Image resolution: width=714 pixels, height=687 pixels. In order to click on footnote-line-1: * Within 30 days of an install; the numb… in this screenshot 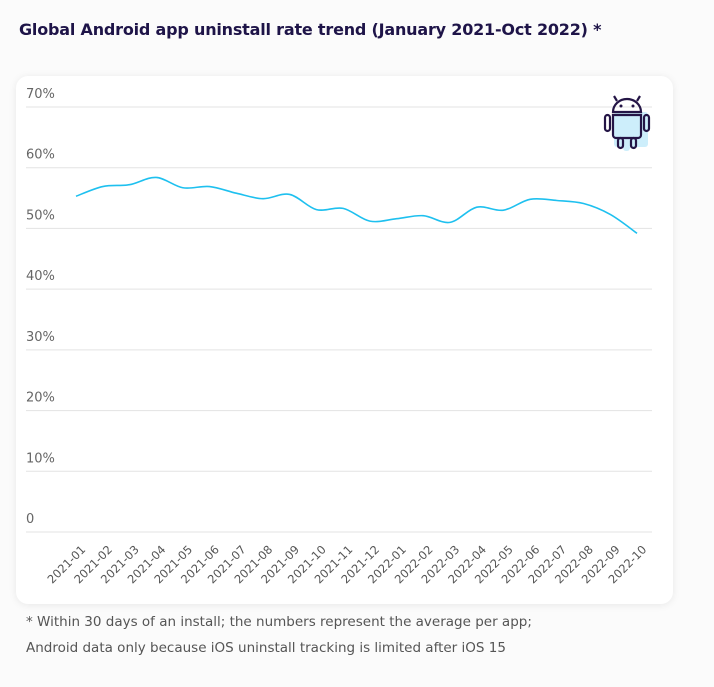, I will do `click(279, 622)`.